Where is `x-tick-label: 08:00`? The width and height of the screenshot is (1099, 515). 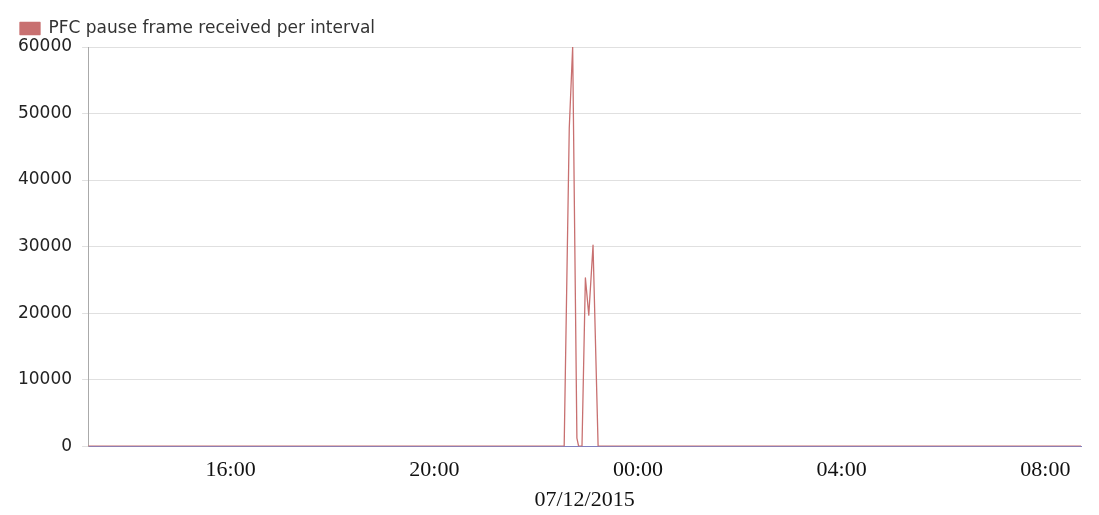
x-tick-label: 08:00 is located at coordinates (1045, 469).